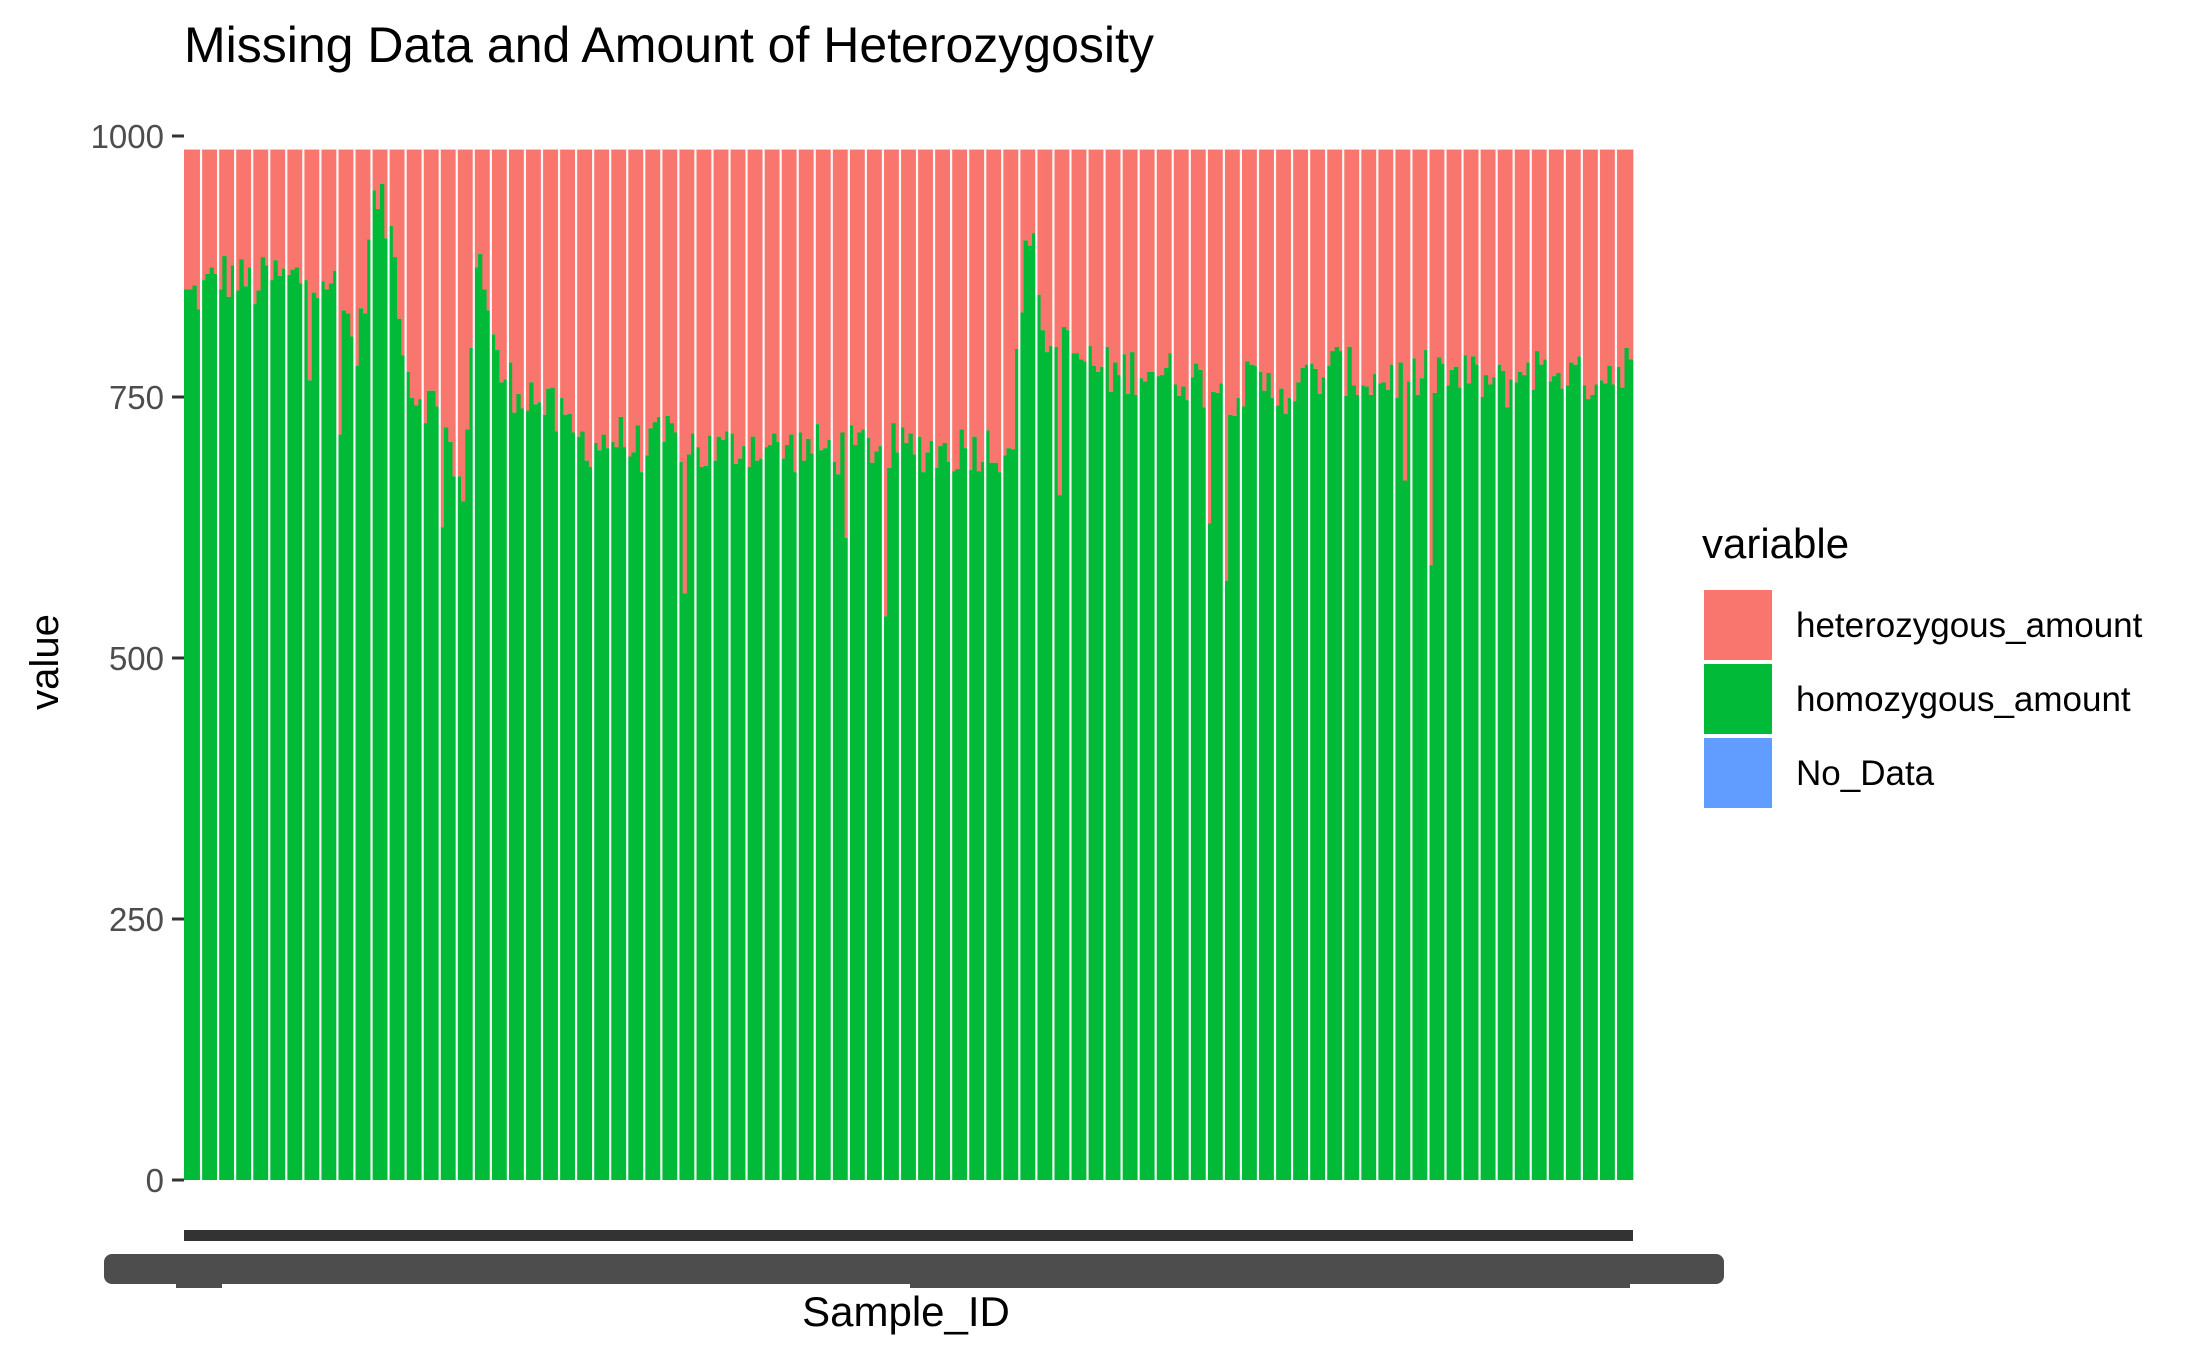 This screenshot has width=2187, height=1350. What do you see at coordinates (136, 397) in the screenshot?
I see `y-tick-label: 750` at bounding box center [136, 397].